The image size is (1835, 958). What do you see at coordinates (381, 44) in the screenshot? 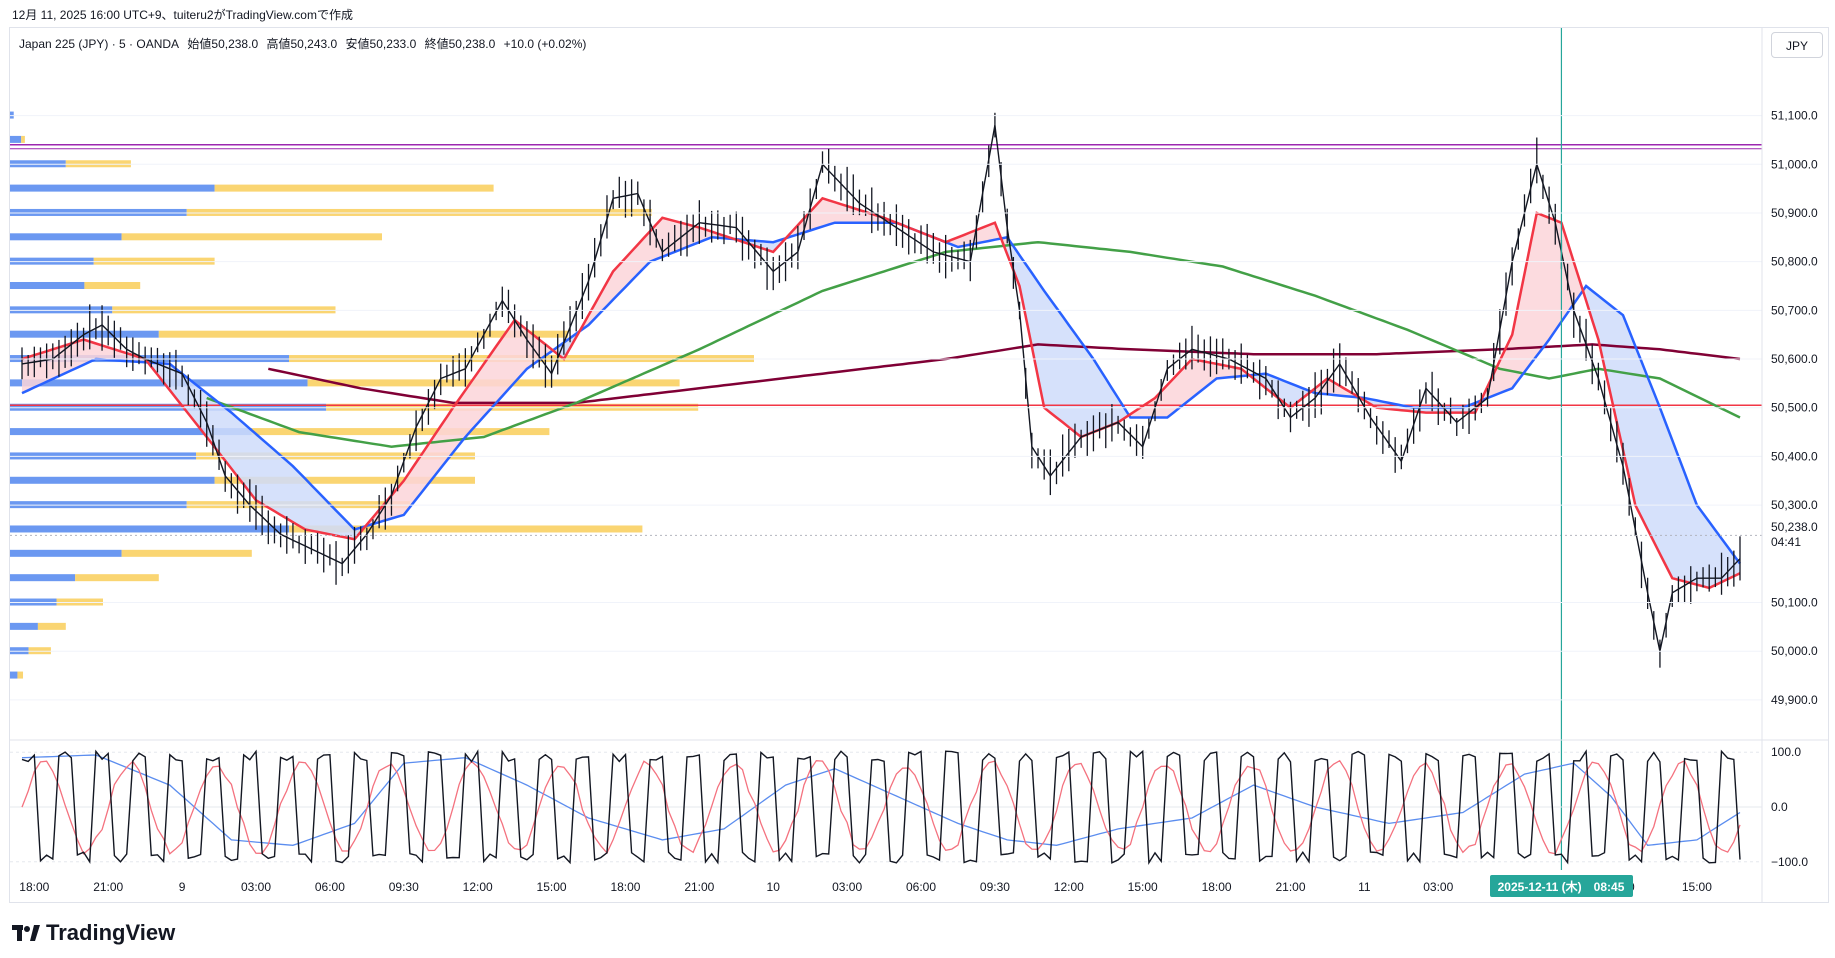
I see `low-value: 安値50,233.0` at bounding box center [381, 44].